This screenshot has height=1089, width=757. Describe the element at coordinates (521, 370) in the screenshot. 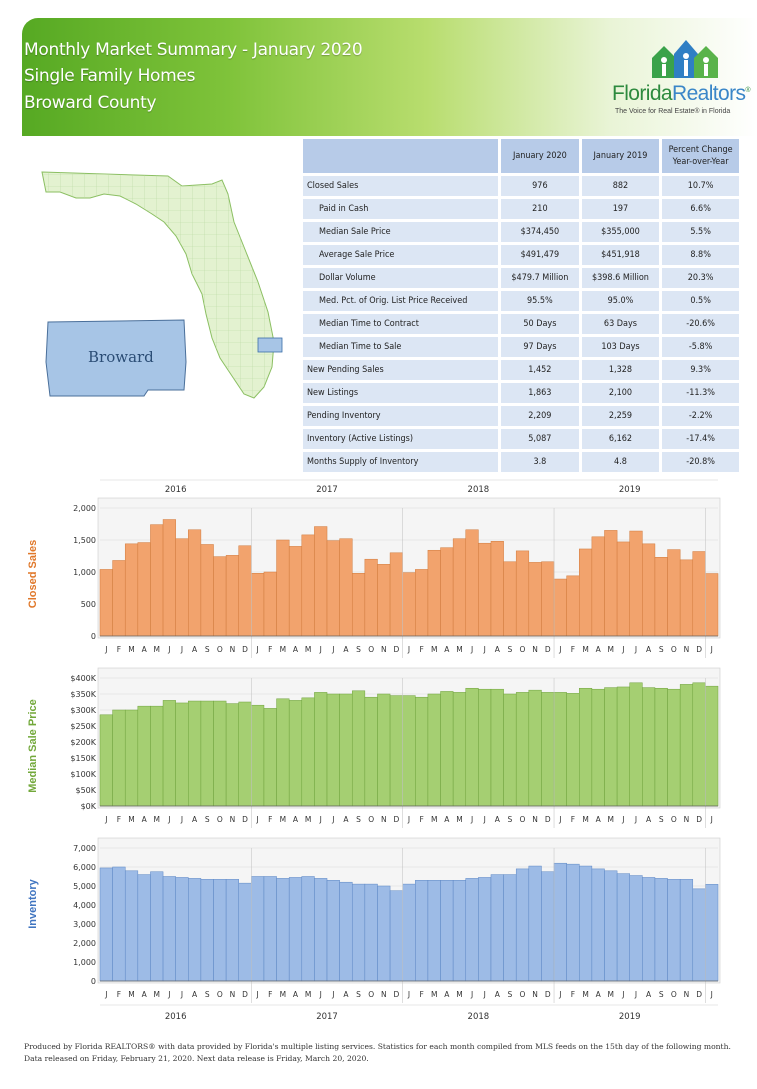

I see `table-row: New Pending Sales 1,452 1,328 9.3%` at that location.